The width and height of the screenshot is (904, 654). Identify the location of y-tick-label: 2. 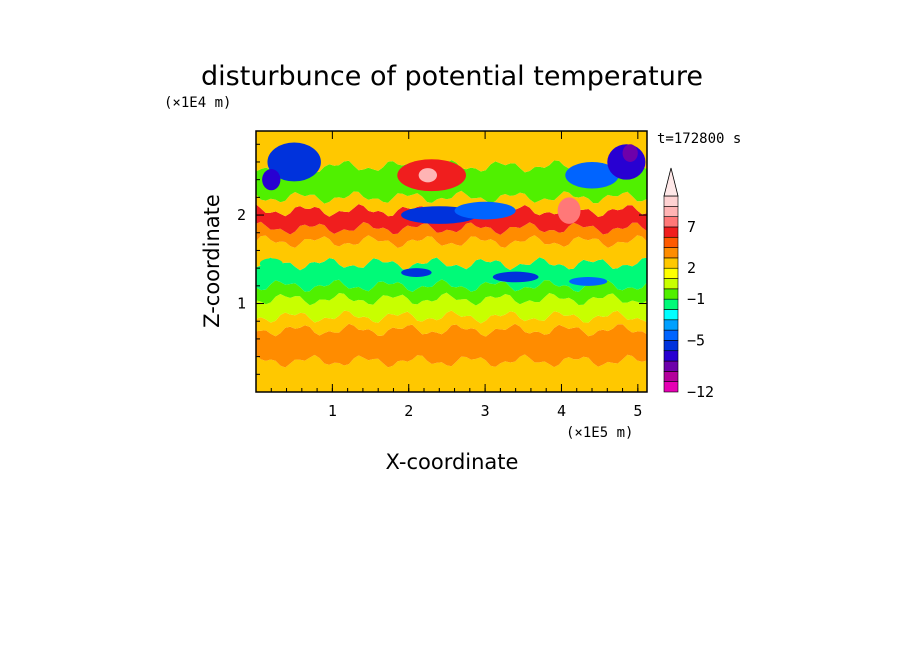
(241, 215).